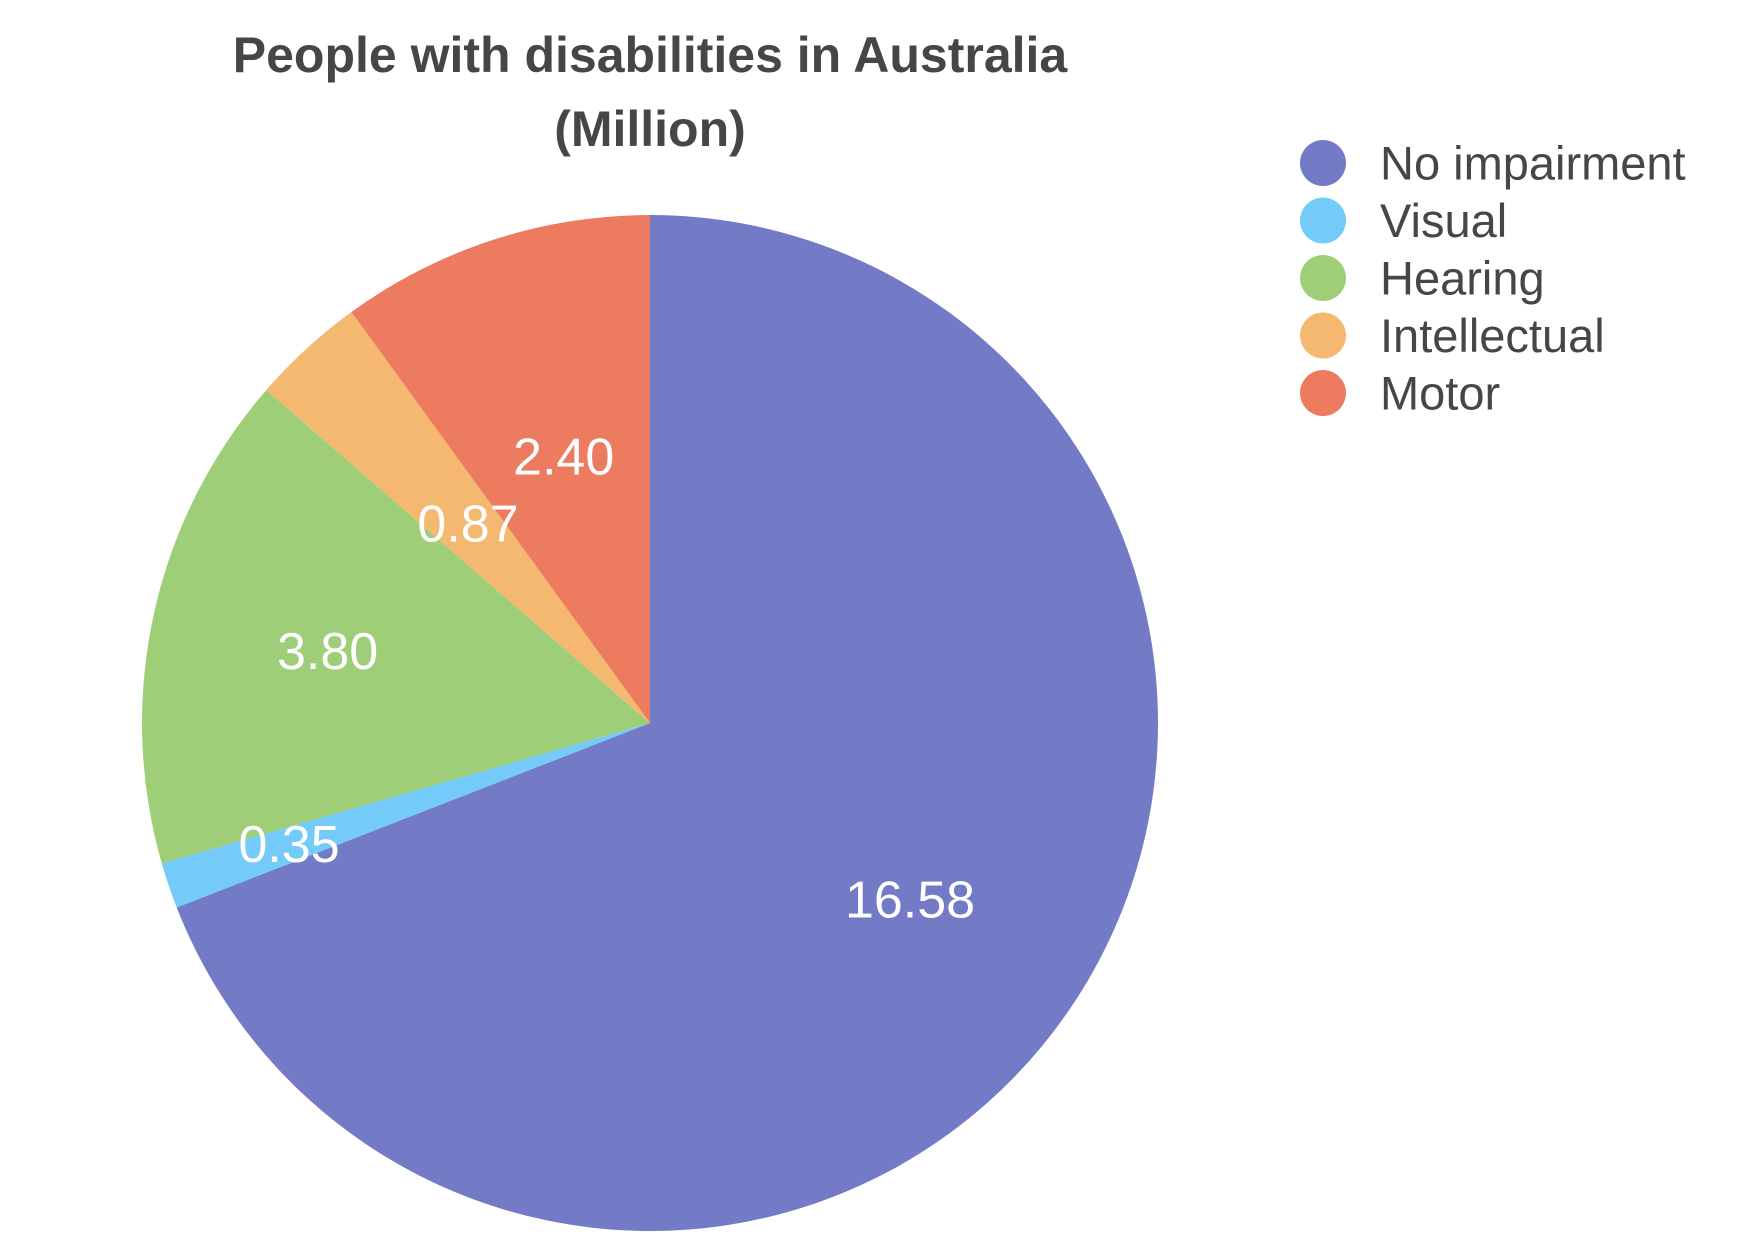 The image size is (1760, 1250). Describe the element at coordinates (1323, 163) in the screenshot. I see `legend-marker-no-impairment` at that location.